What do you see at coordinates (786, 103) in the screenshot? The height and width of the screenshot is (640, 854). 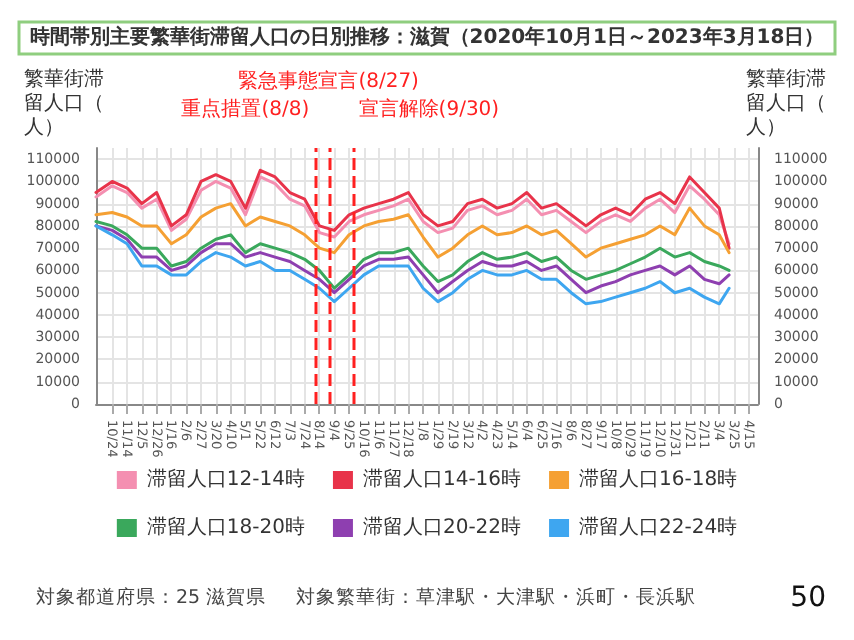 I see `y2-axis-title: 繁華街滞留人口（人）` at bounding box center [786, 103].